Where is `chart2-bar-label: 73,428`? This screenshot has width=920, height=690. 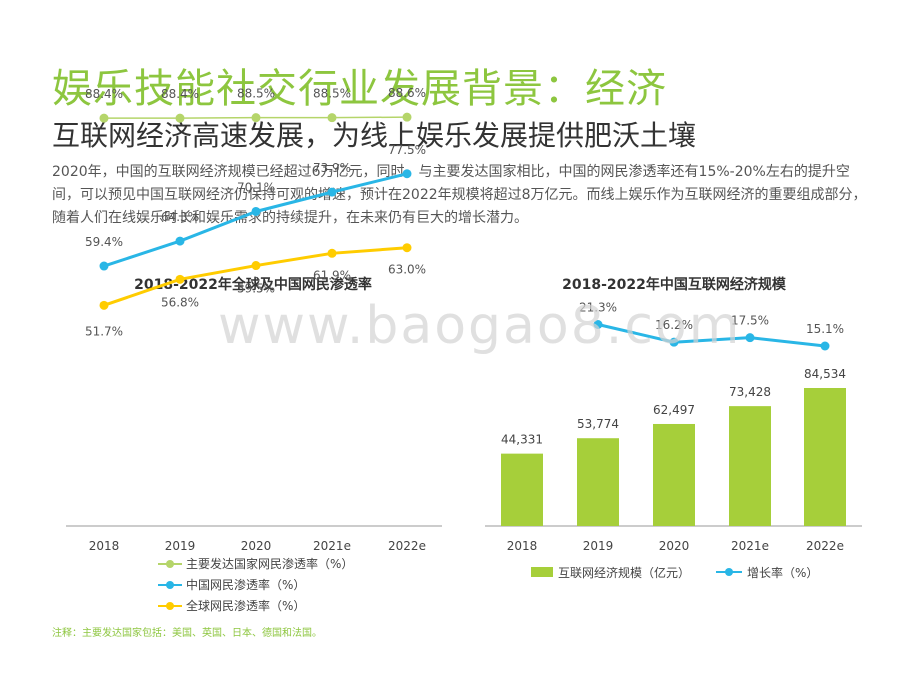
chart2-bar-label: 73,428 is located at coordinates (750, 392).